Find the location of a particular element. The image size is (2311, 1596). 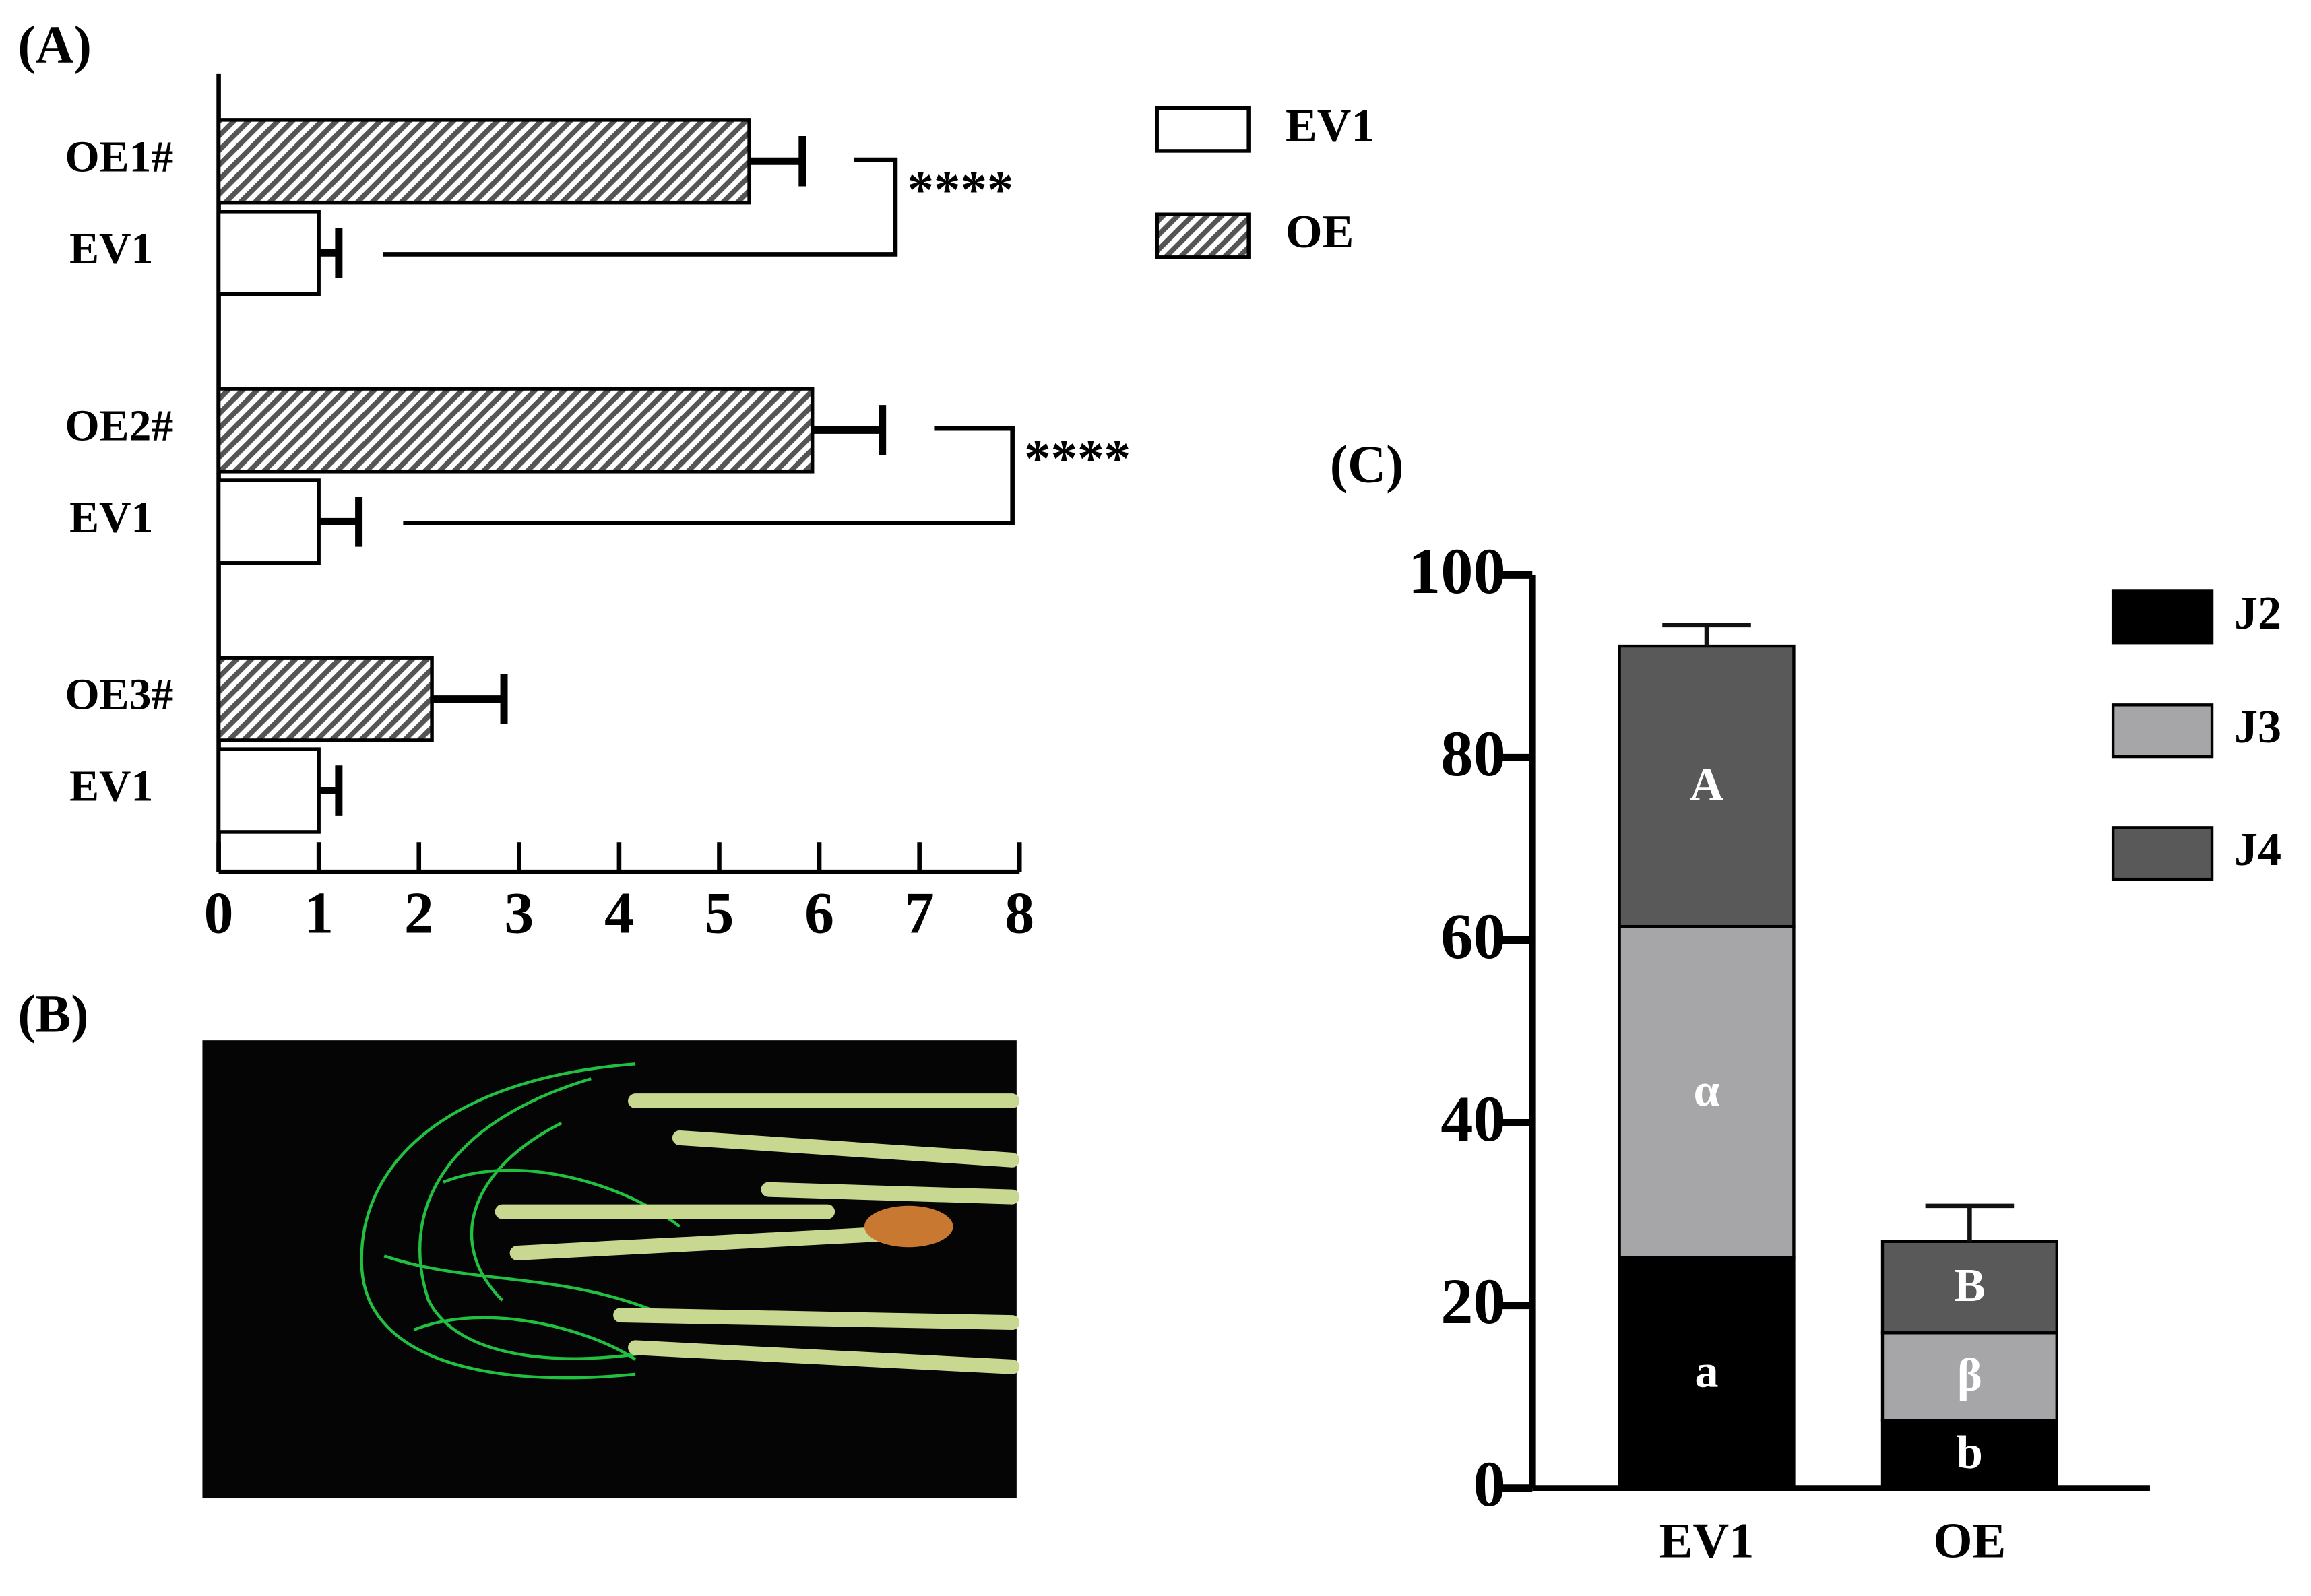

x-tick-label: 4 is located at coordinates (619, 912).